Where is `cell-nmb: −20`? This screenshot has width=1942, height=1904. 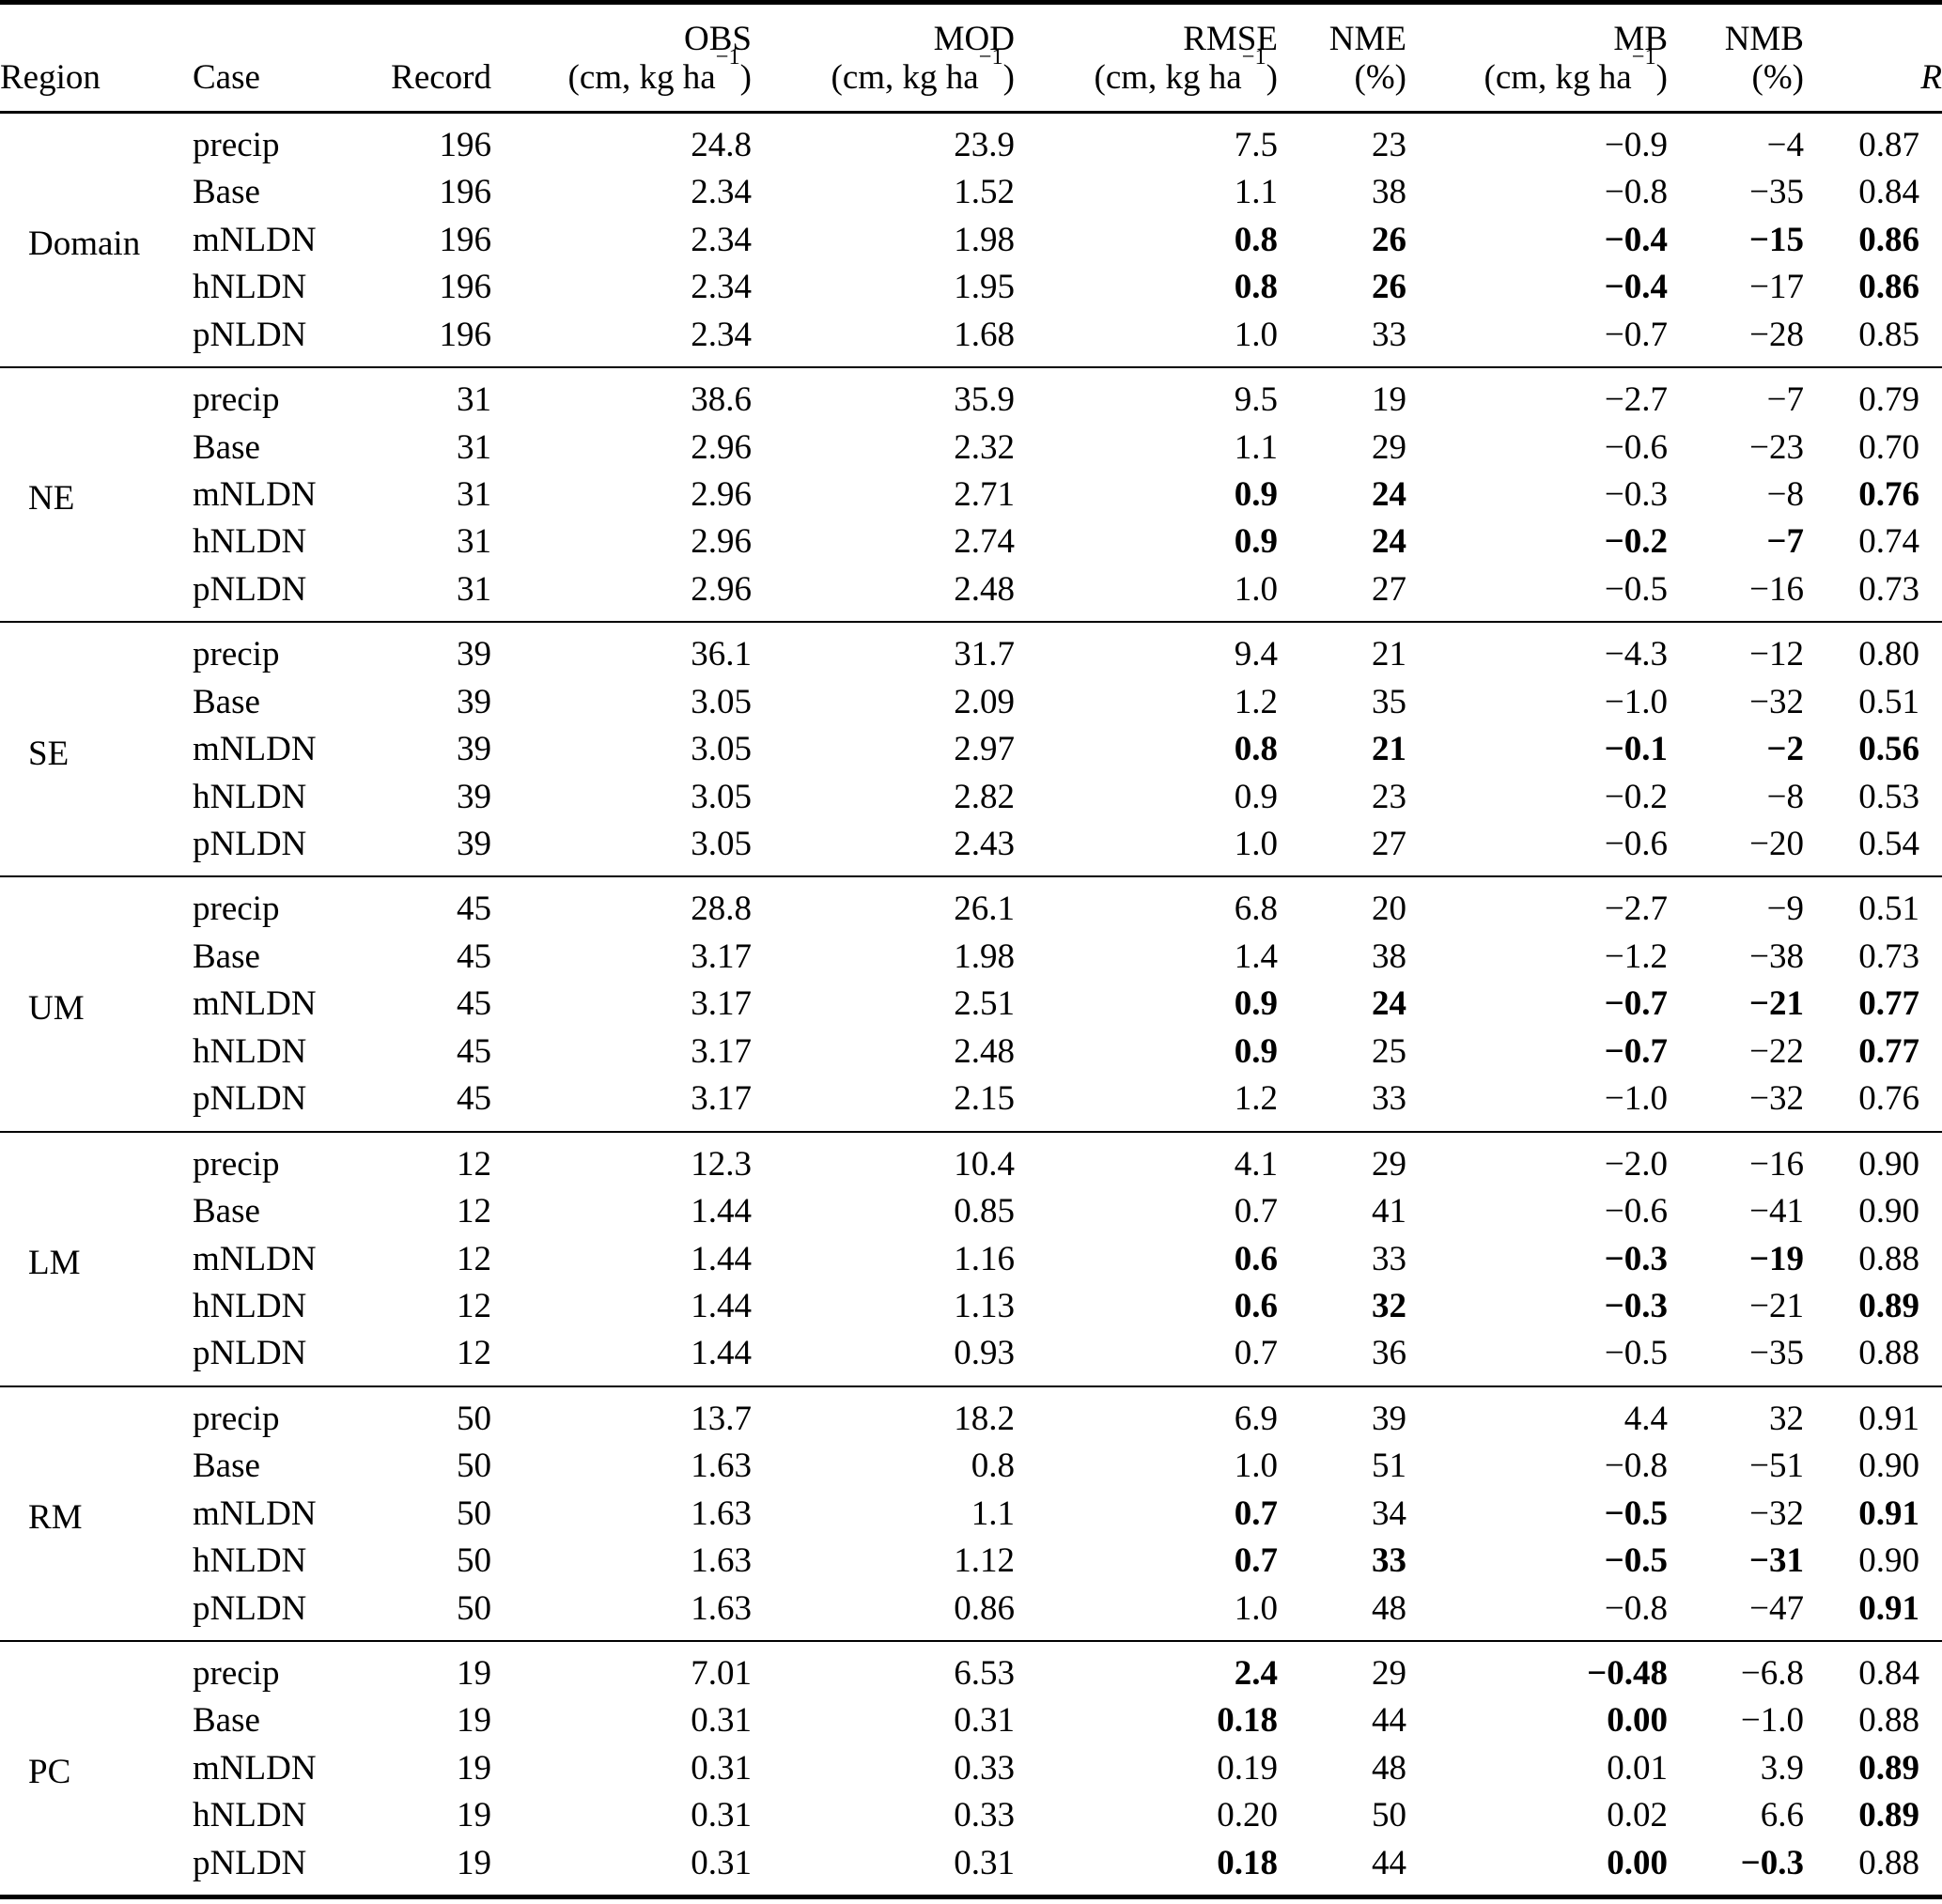 cell-nmb: −20 is located at coordinates (1776, 844).